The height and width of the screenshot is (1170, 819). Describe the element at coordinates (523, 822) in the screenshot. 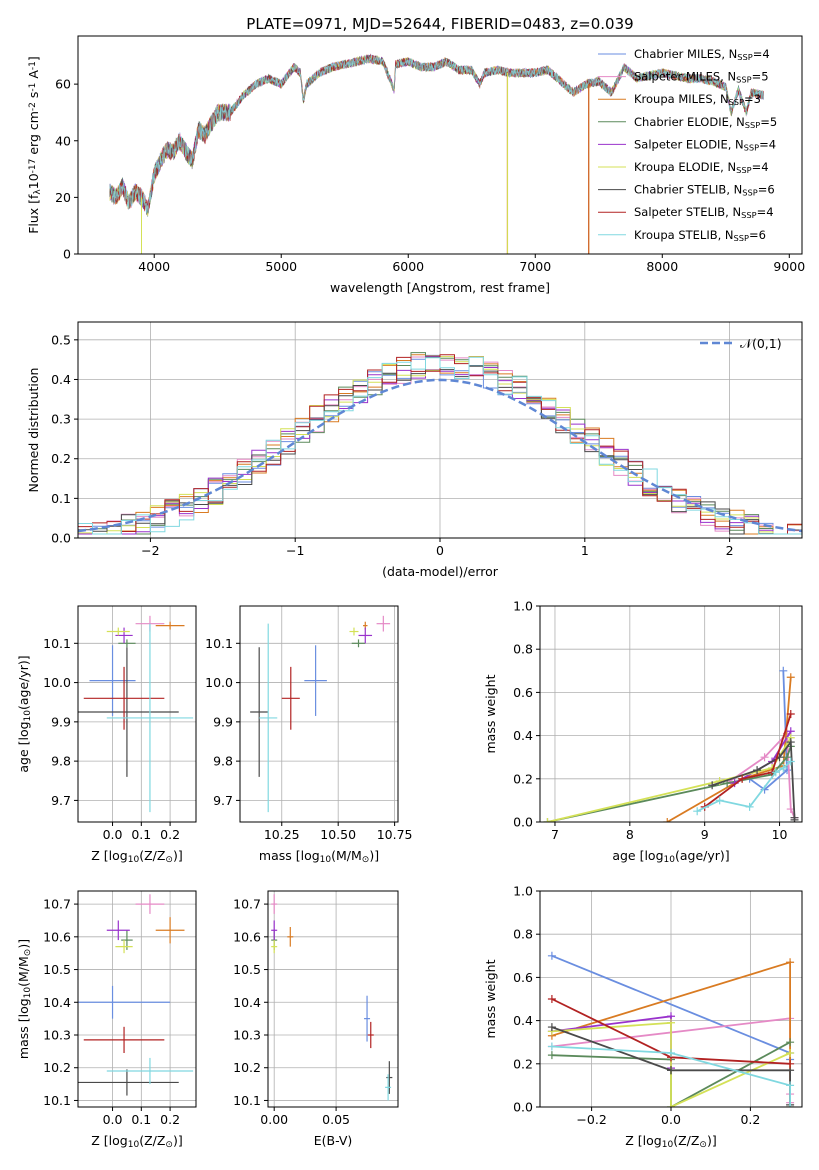

I see `y-tick-label: 0.0` at that location.